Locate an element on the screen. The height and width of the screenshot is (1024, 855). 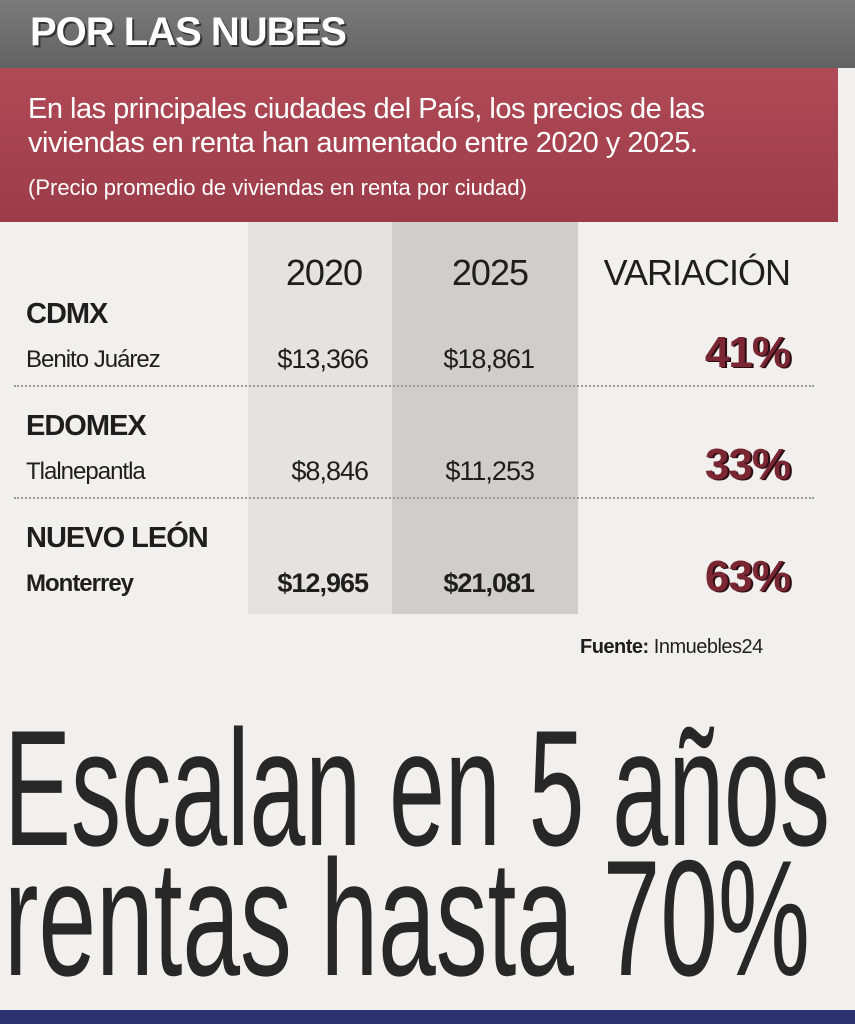
price-2020: $12,965 is located at coordinates (323, 583).